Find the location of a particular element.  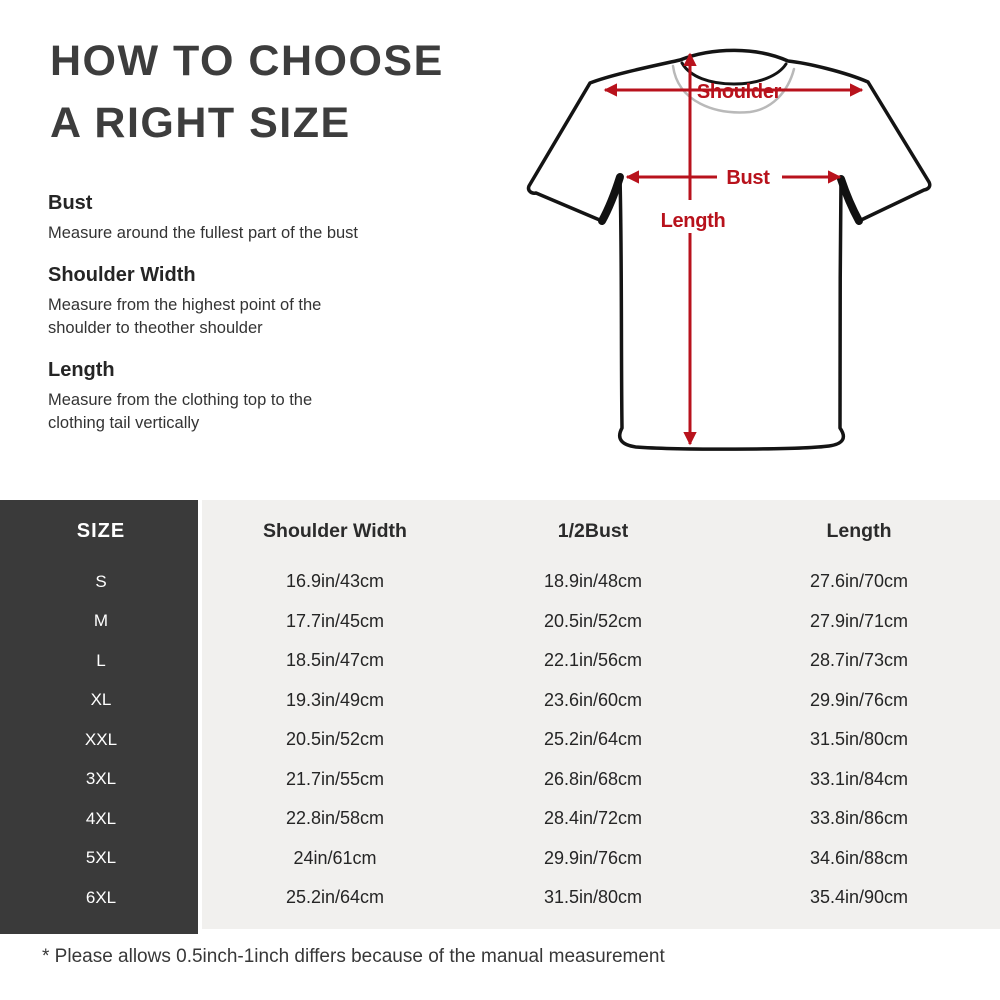

bust-cell: 20.5in/52cm is located at coordinates (593, 620).